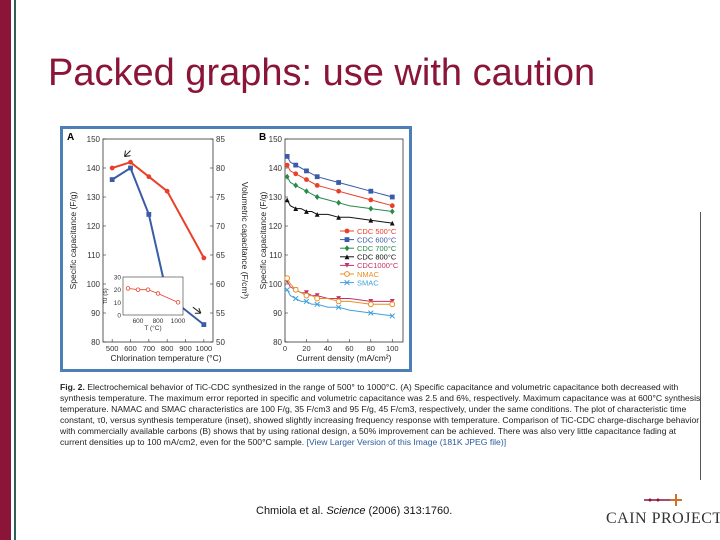 The height and width of the screenshot is (540, 720). Describe the element at coordinates (409, 511) in the screenshot. I see `citation-details: (2006) 313:1760.` at that location.